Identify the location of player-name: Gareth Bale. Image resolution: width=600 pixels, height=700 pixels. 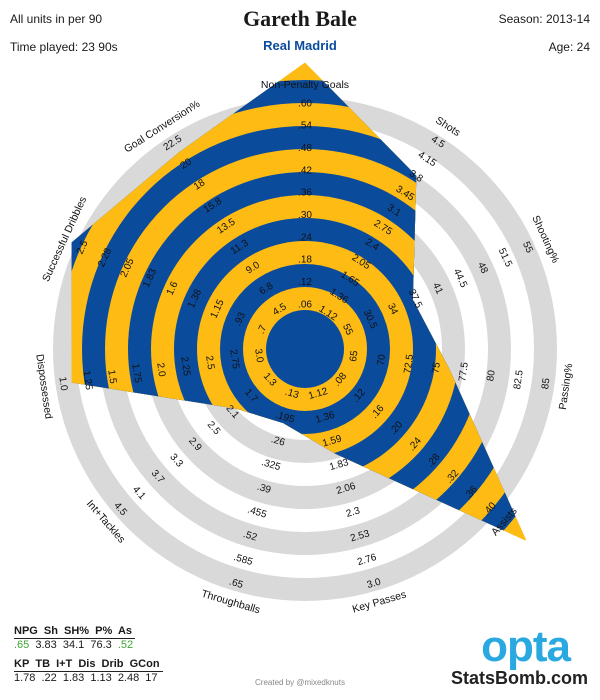
(300, 18).